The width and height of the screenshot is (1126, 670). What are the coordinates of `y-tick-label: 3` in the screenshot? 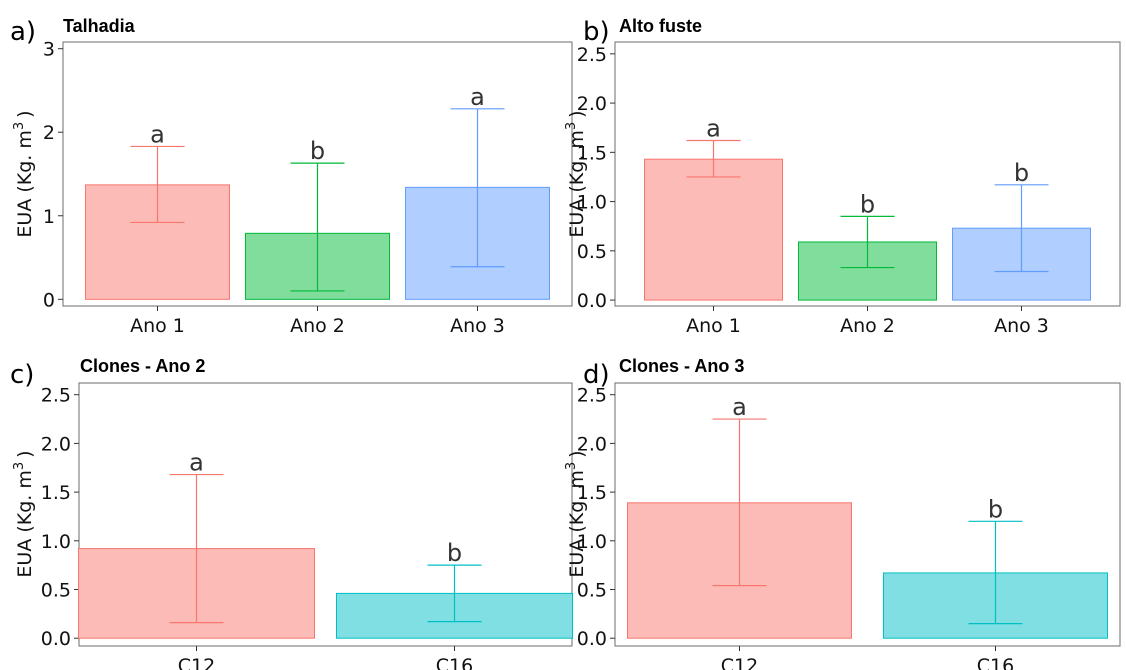 It's located at (49, 50).